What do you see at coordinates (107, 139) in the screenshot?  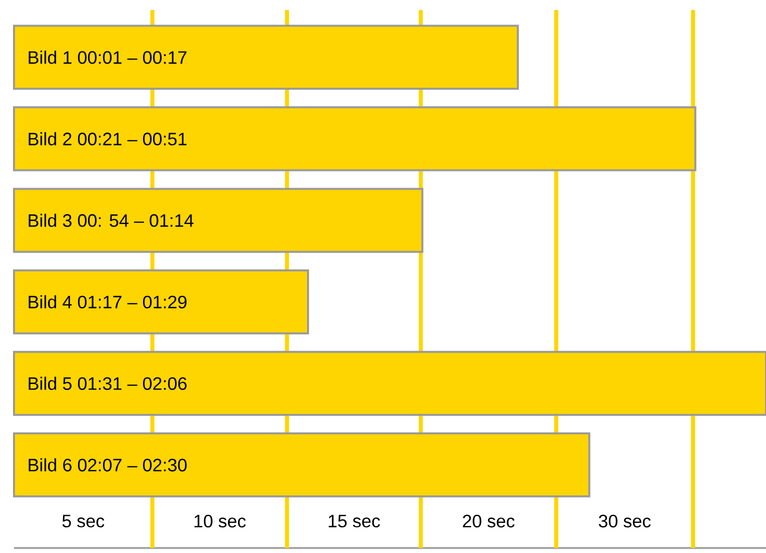 I see `y-tick-label: Bild 2 00:21 – 00:51` at bounding box center [107, 139].